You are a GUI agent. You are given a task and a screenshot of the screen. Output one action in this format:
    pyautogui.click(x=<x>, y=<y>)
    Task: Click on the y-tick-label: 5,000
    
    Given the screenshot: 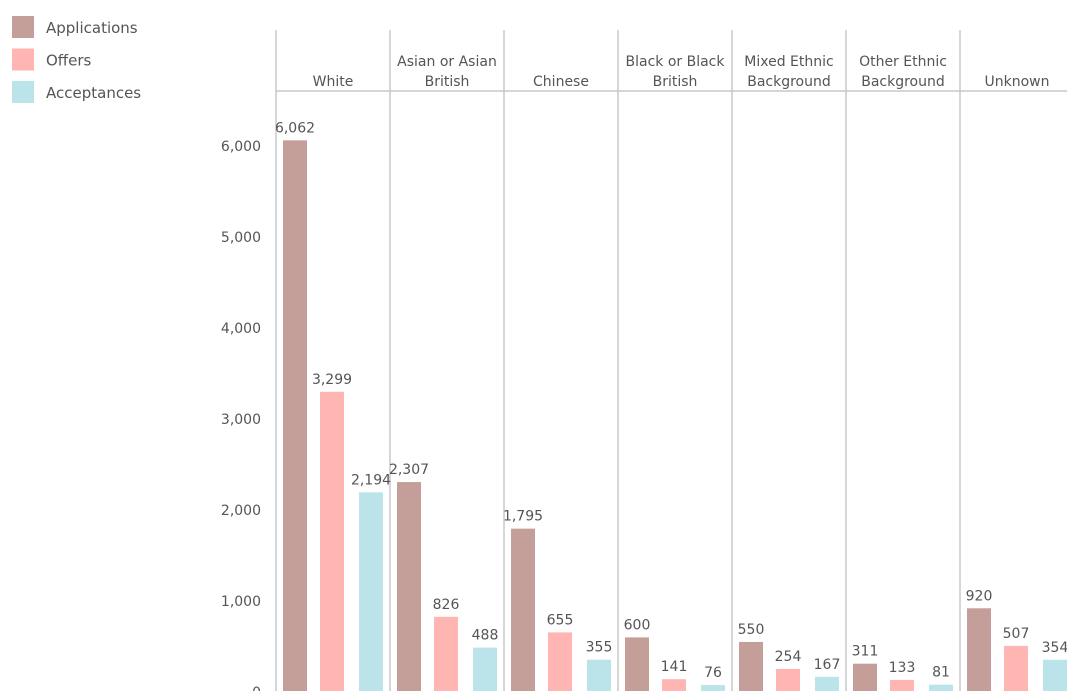 What is the action you would take?
    pyautogui.click(x=241, y=238)
    